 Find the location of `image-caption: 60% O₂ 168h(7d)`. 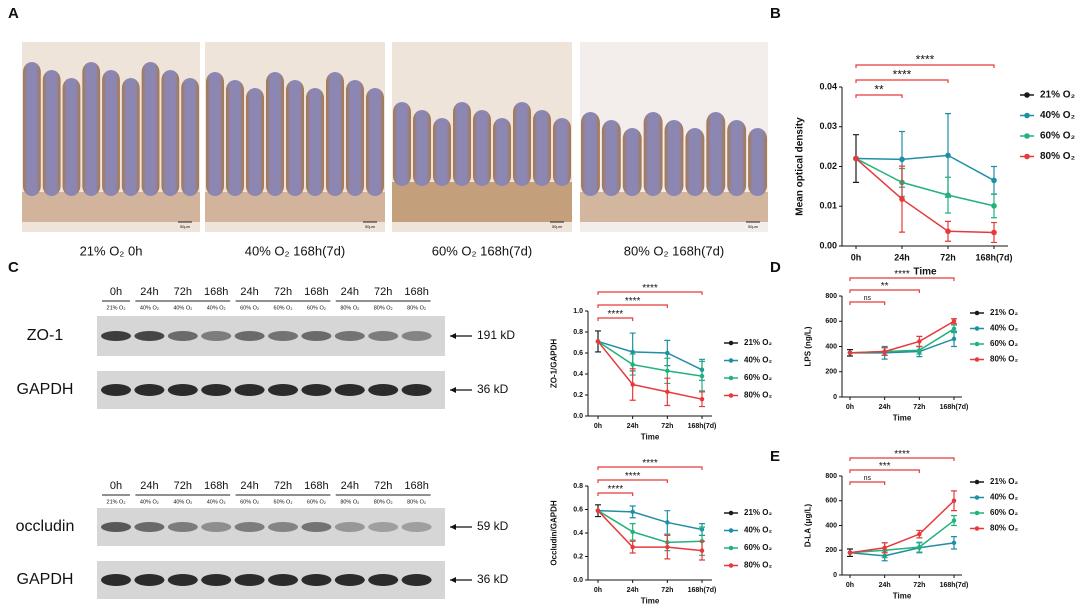

image-caption: 60% O₂ 168h(7d) is located at coordinates (482, 250).